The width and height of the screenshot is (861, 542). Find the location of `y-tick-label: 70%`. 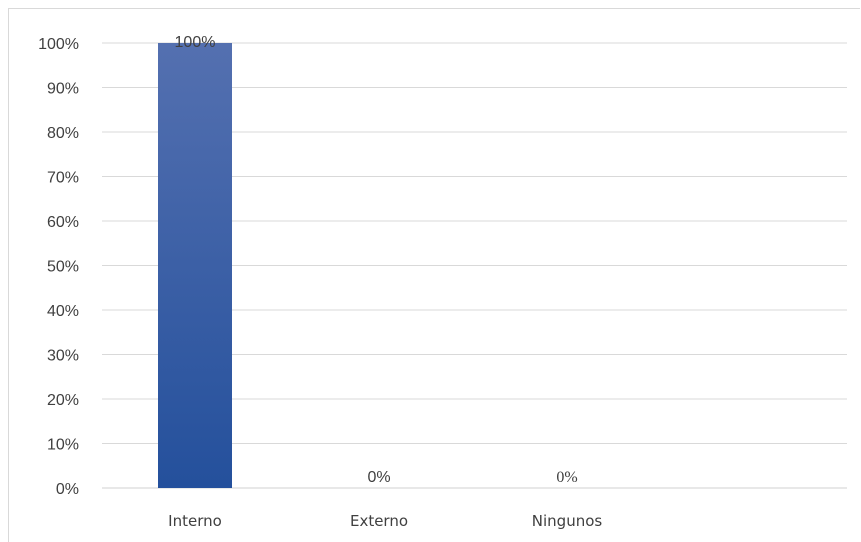

y-tick-label: 70% is located at coordinates (63, 178).